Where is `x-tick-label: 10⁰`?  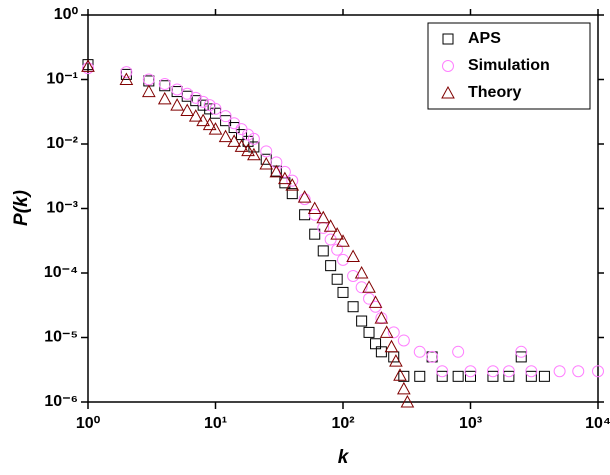 x-tick-label: 10⁰ is located at coordinates (88, 423).